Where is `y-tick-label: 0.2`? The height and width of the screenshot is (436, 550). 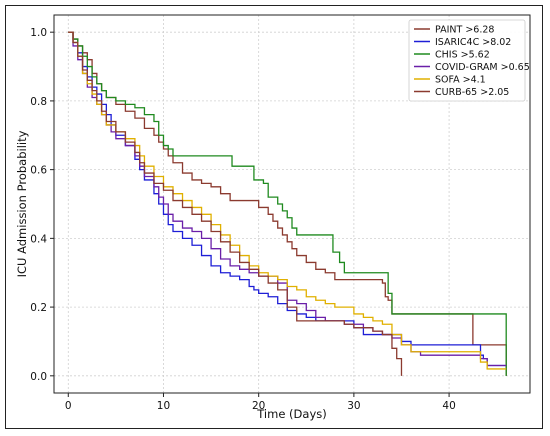
y-tick-label: 0.2 is located at coordinates (38, 308).